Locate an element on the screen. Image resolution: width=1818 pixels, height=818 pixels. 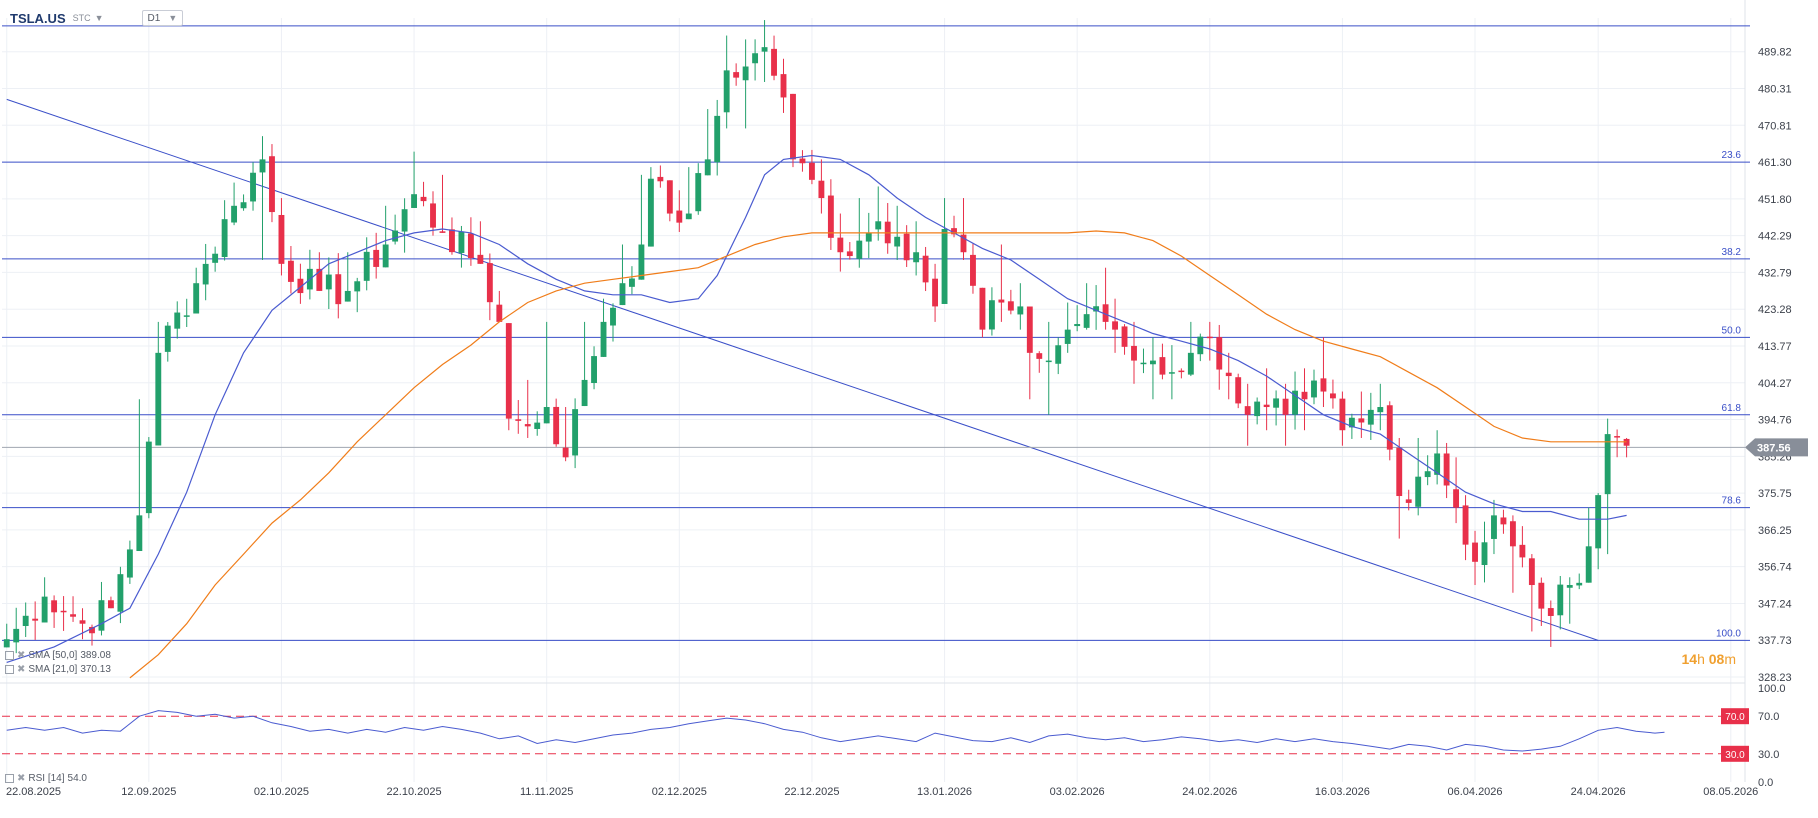
sma20-legend: ✖ SMA [21,0] 370.13 is located at coordinates (58, 669).